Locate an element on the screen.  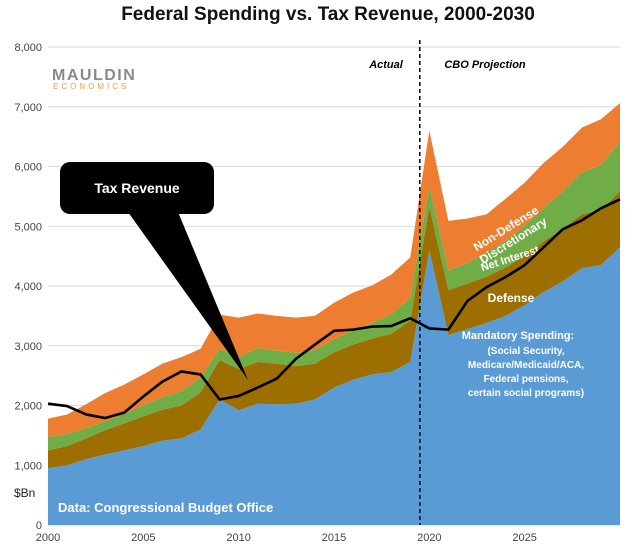
x-tick-label: 2000 is located at coordinates (48, 538).